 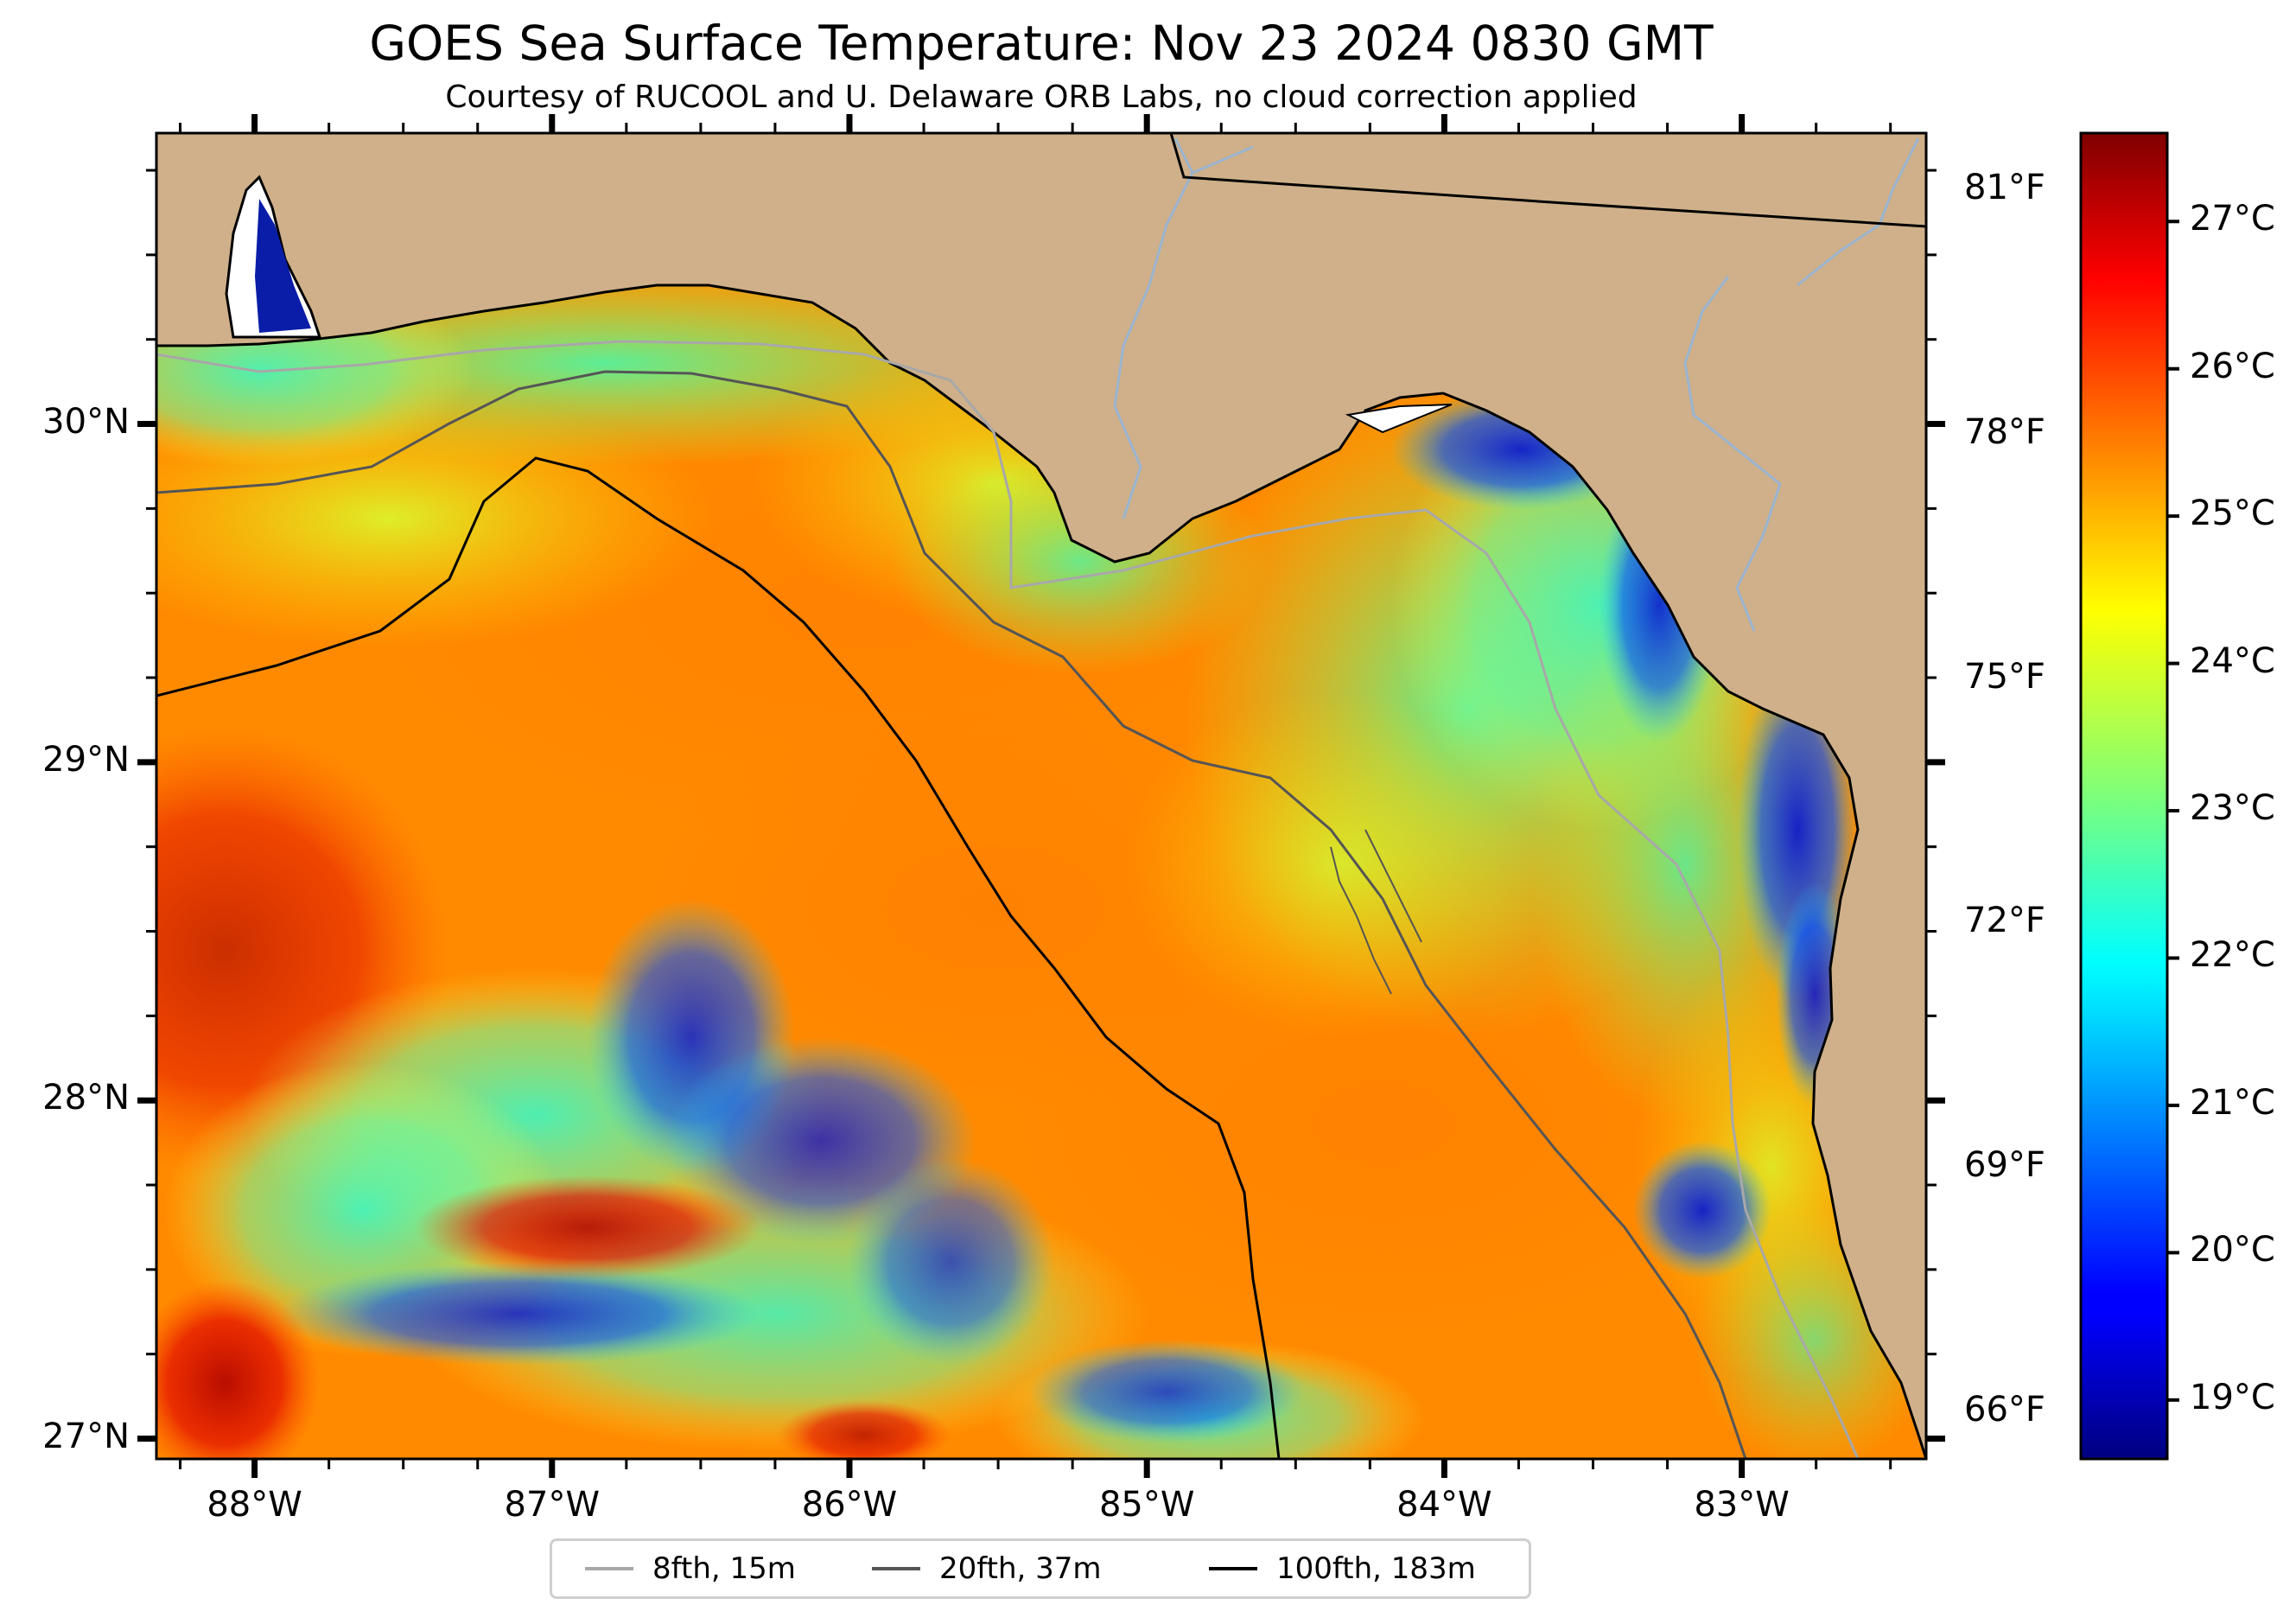 What do you see at coordinates (1233, 1568) in the screenshot?
I see `legend-line-100fth` at bounding box center [1233, 1568].